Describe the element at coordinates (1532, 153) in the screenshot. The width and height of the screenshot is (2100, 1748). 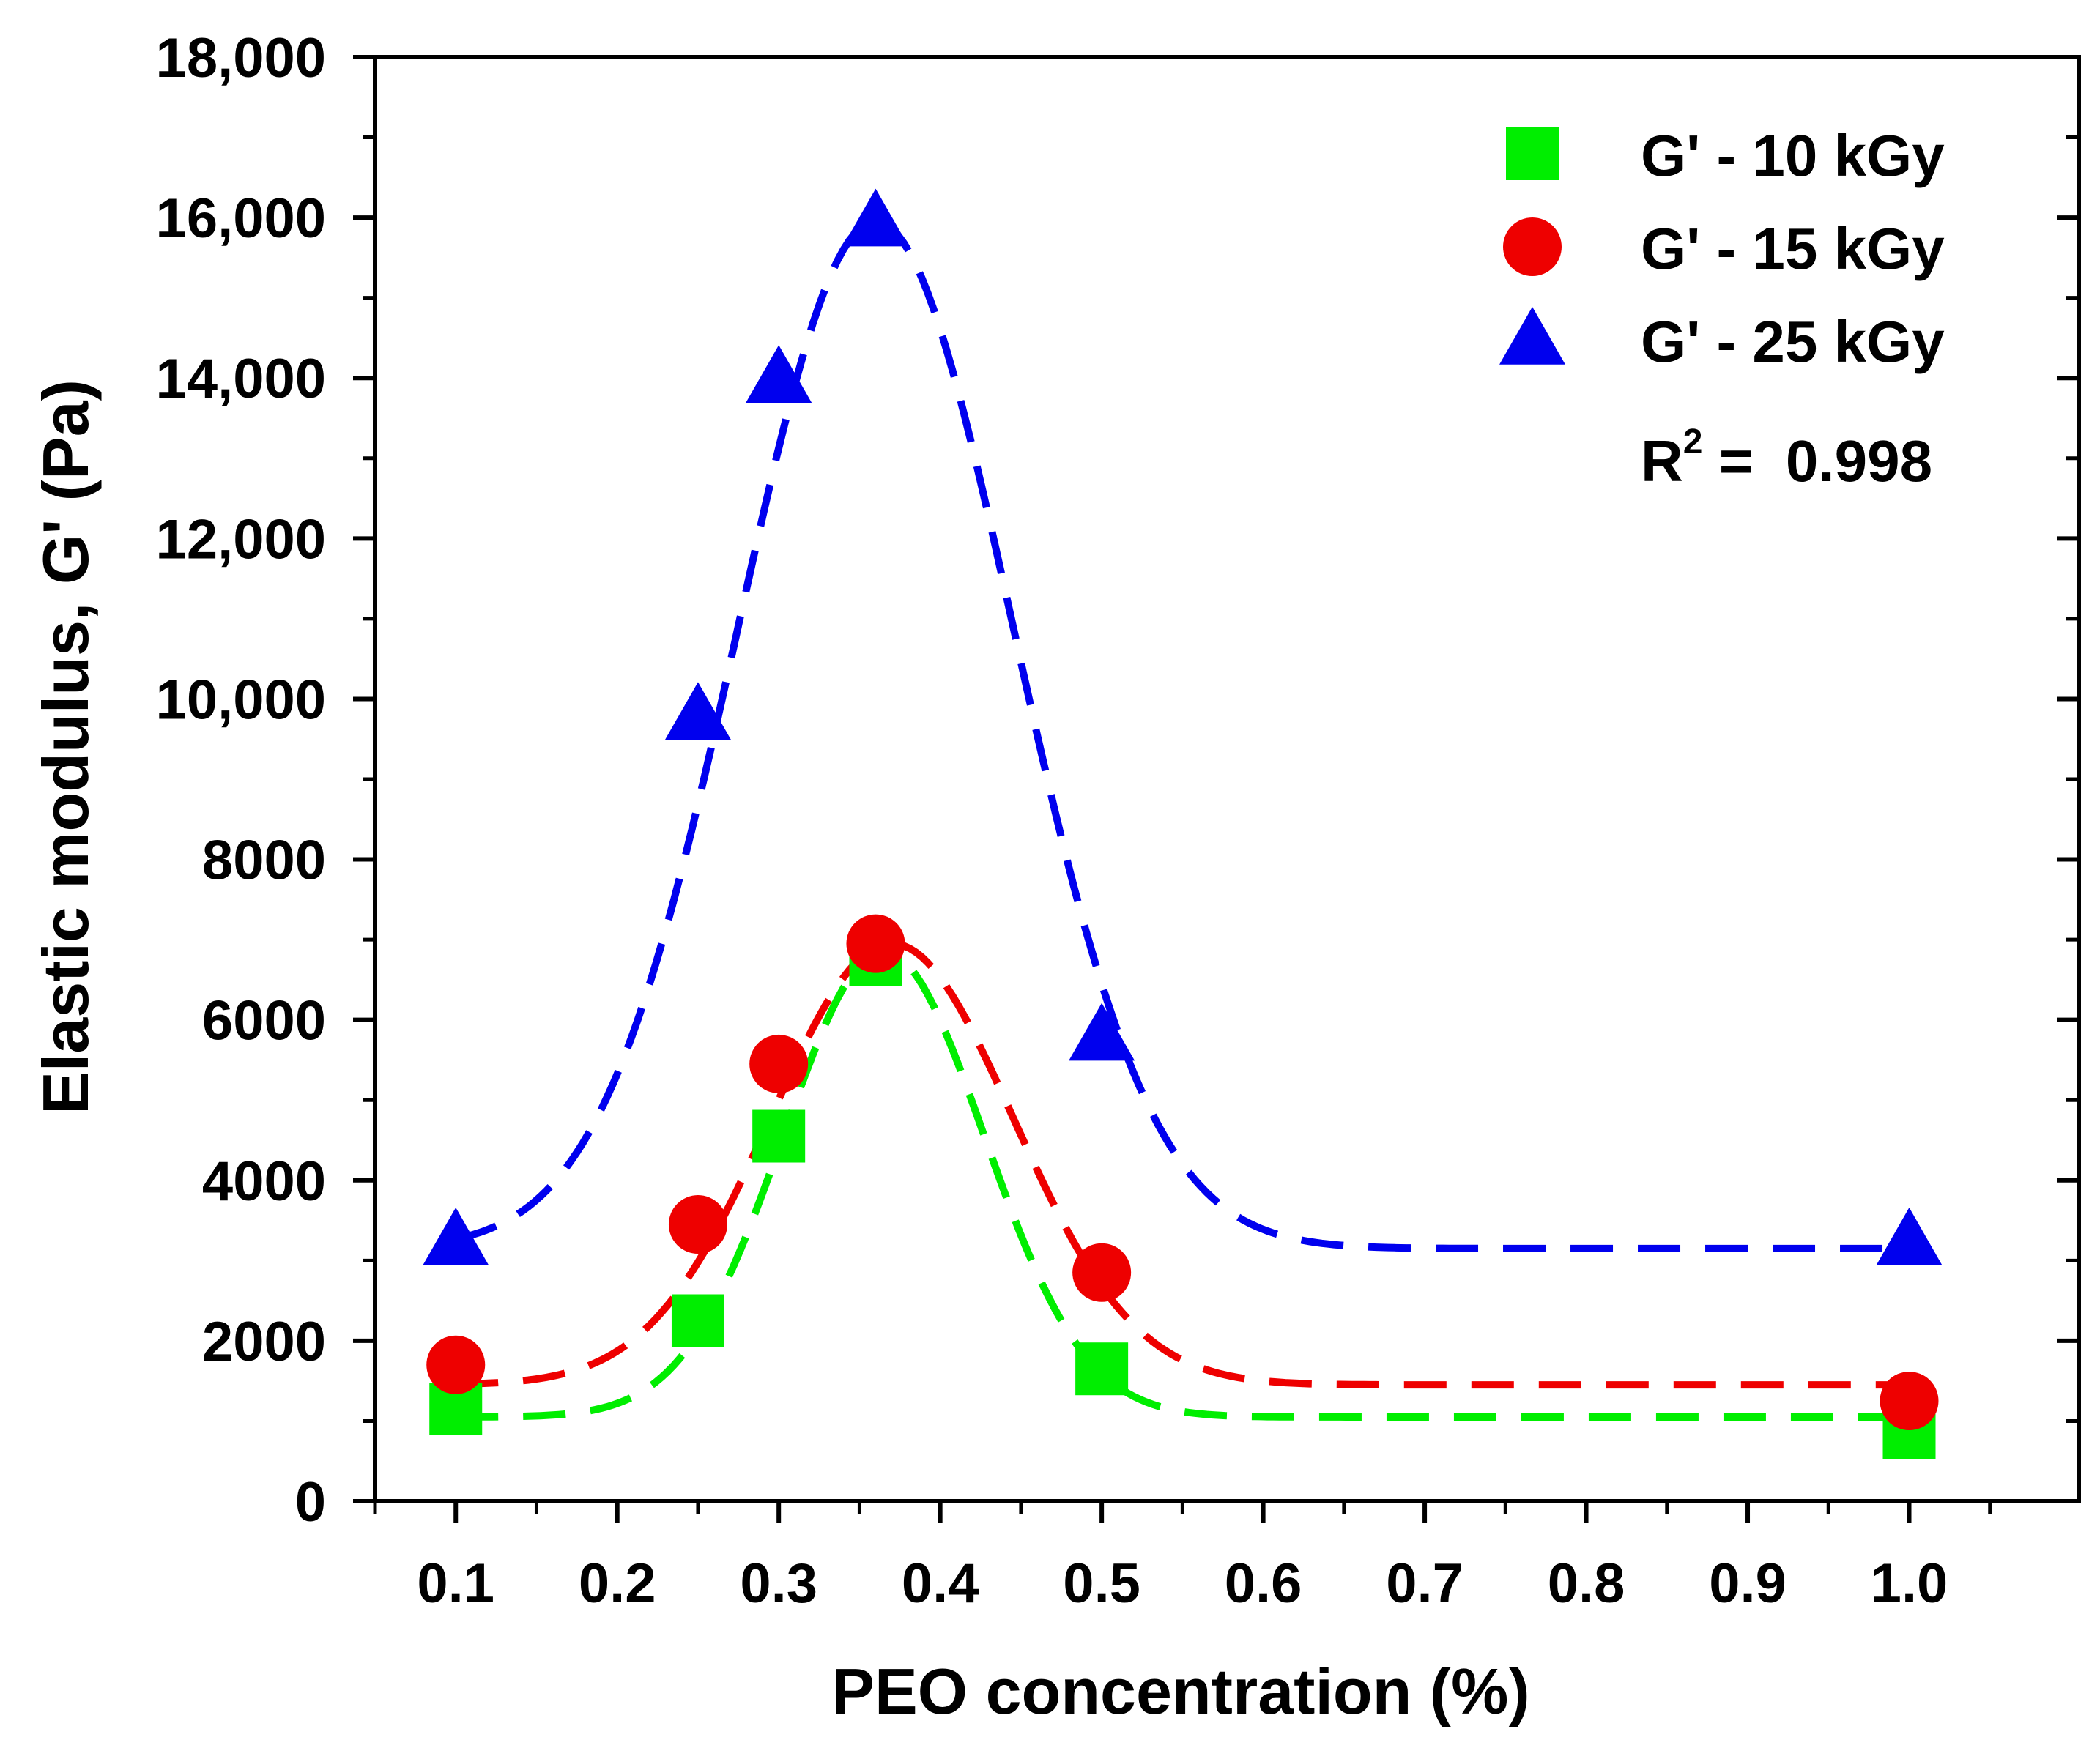
I see `legend-marker-square` at that location.